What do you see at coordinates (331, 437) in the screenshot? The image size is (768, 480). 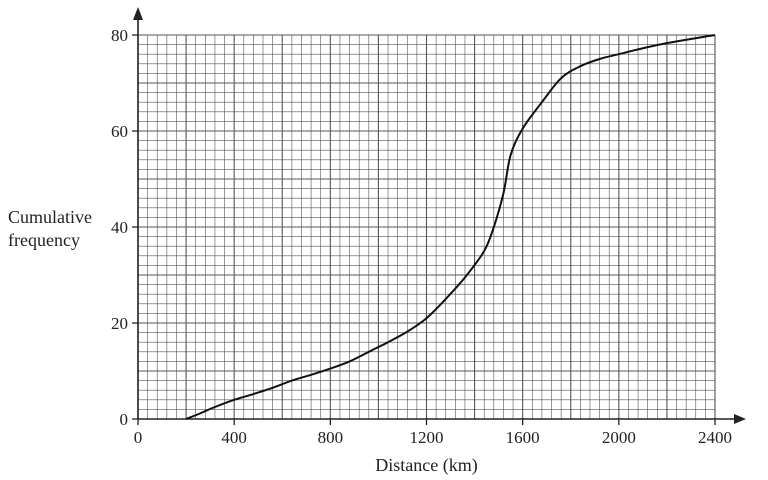 I see `x-tick-label: 800` at bounding box center [331, 437].